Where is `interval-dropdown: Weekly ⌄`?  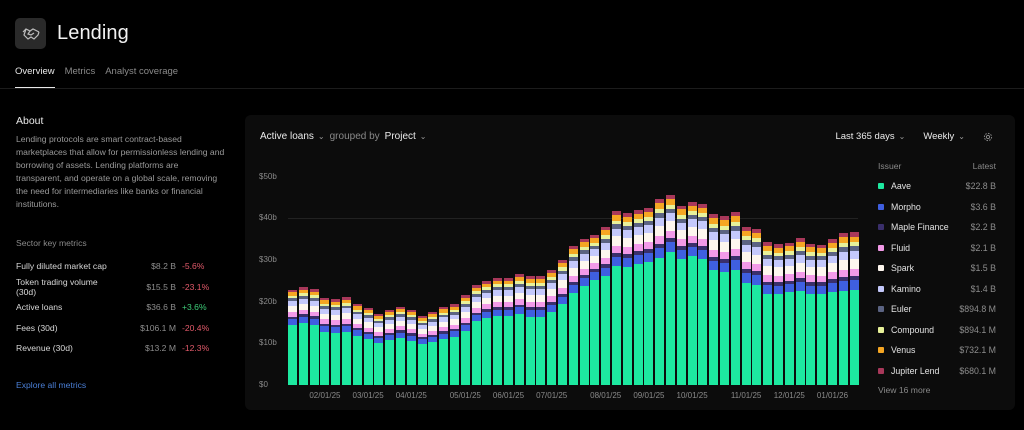
interval-dropdown: Weekly ⌄ is located at coordinates (944, 136).